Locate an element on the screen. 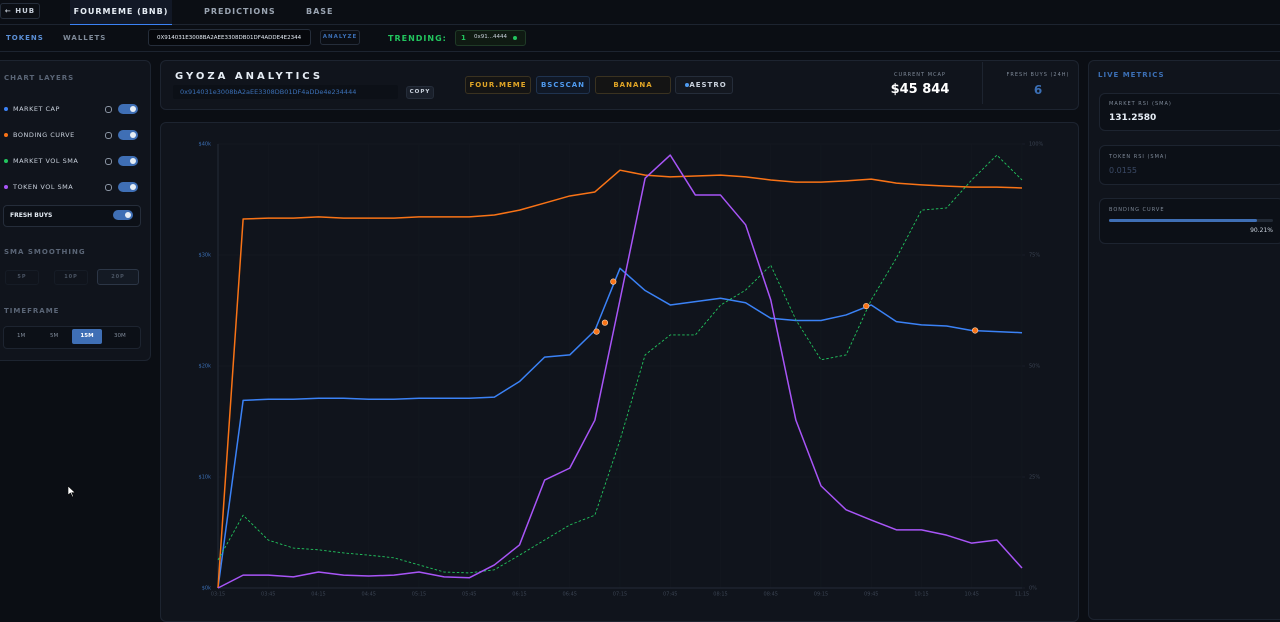  section-title: TIMEFRAME is located at coordinates (32, 311).